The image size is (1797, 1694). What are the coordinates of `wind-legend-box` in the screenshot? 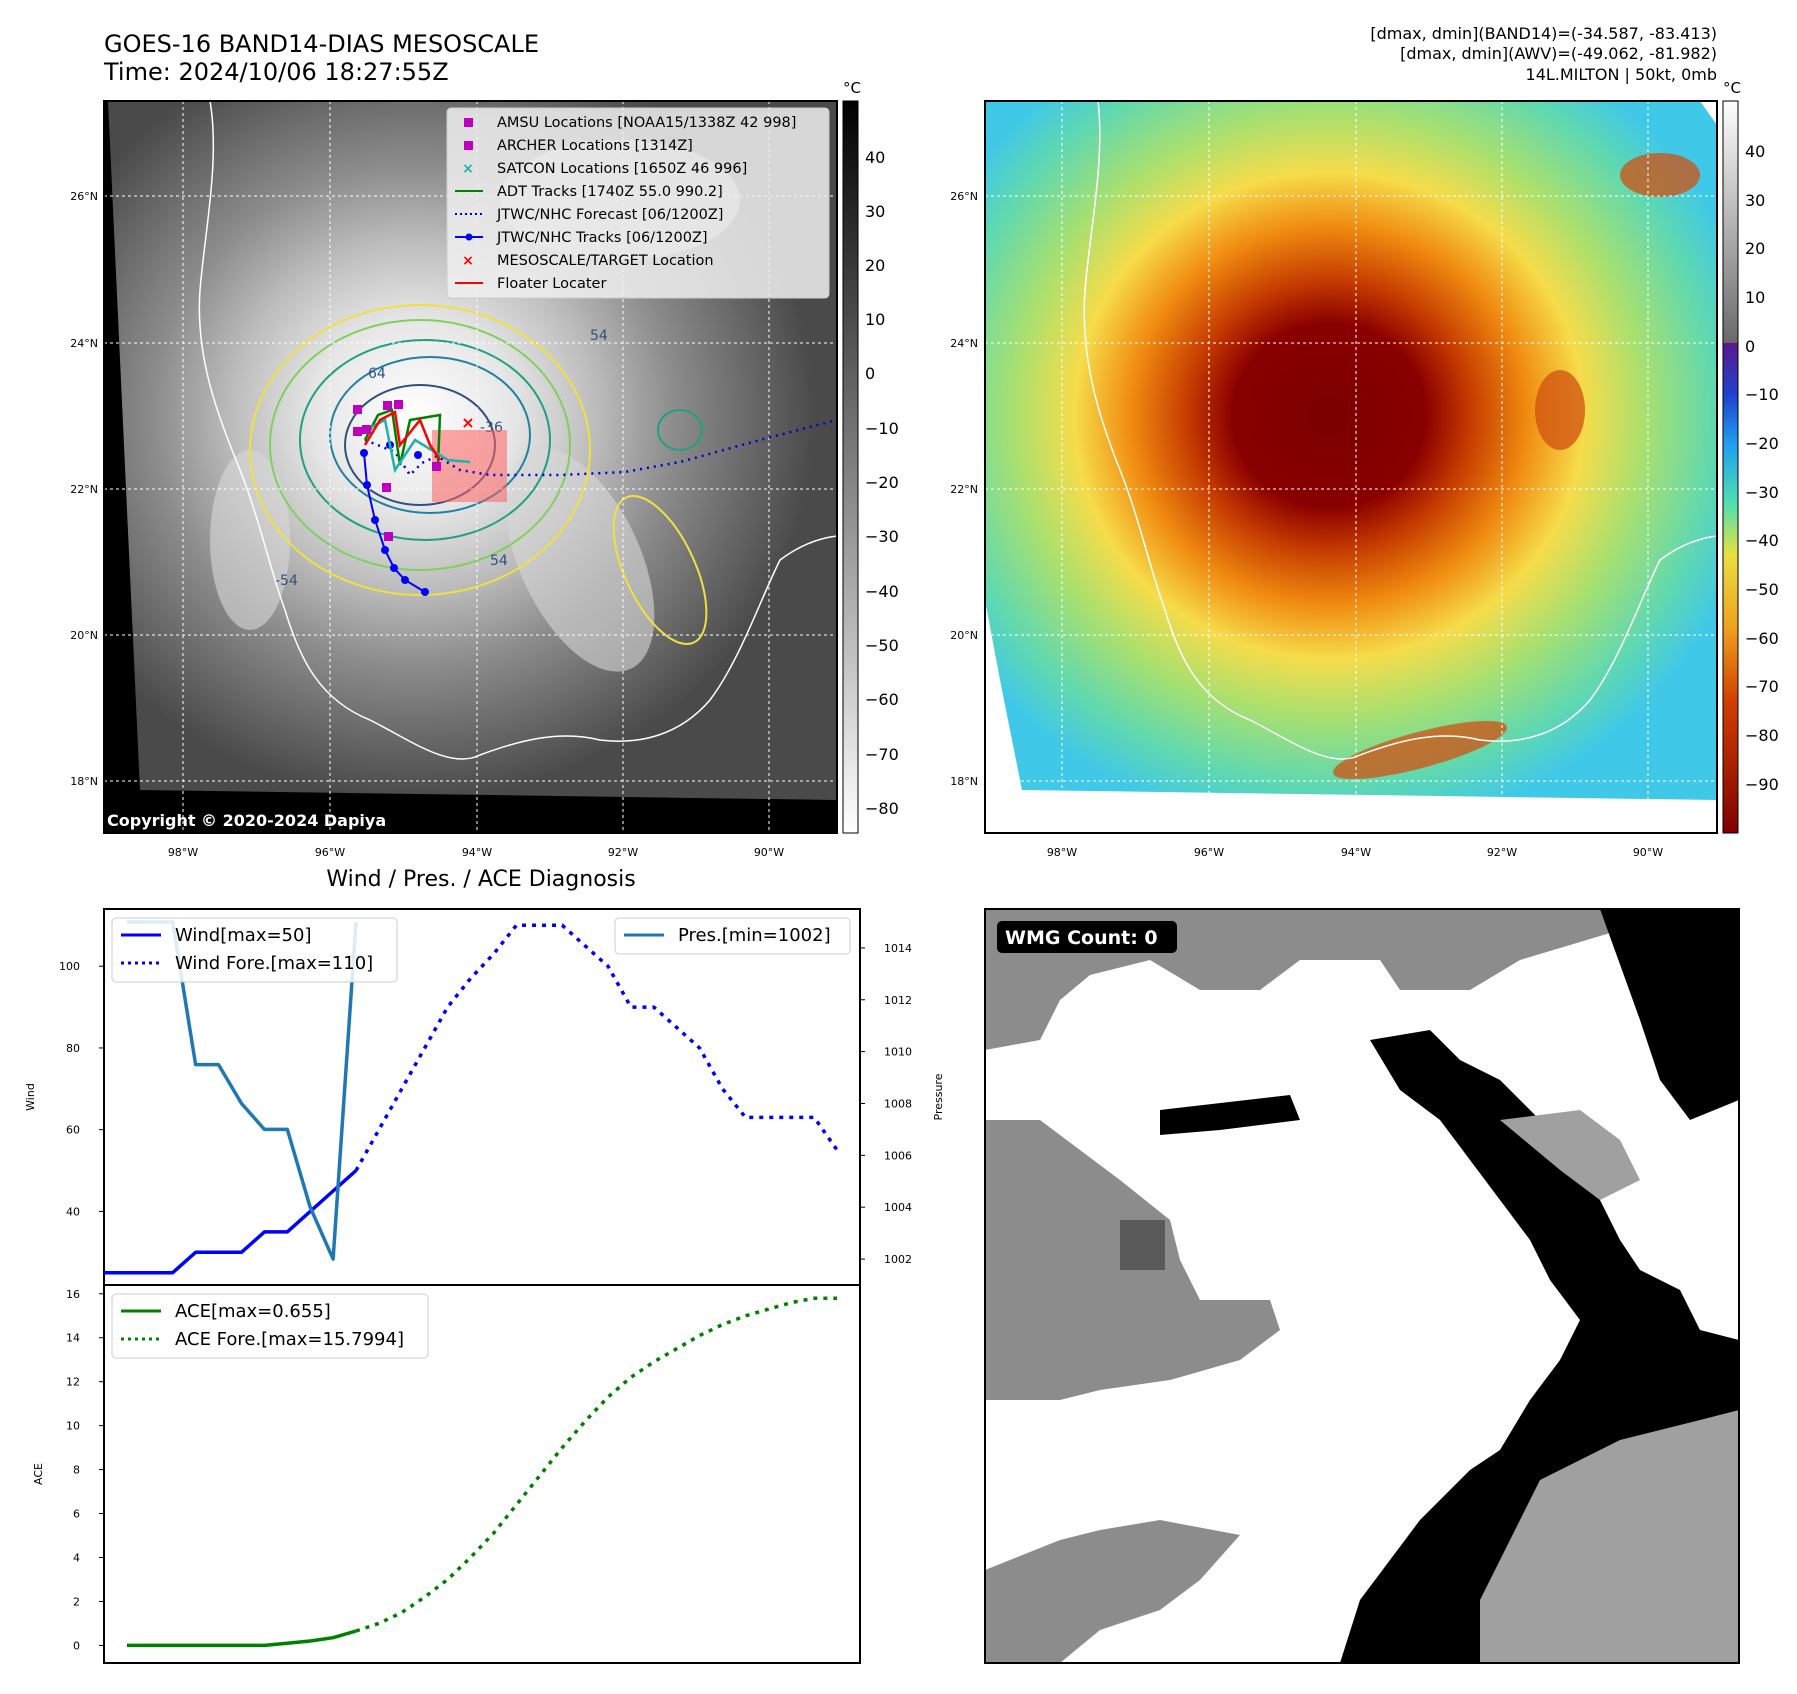 It's located at (254, 950).